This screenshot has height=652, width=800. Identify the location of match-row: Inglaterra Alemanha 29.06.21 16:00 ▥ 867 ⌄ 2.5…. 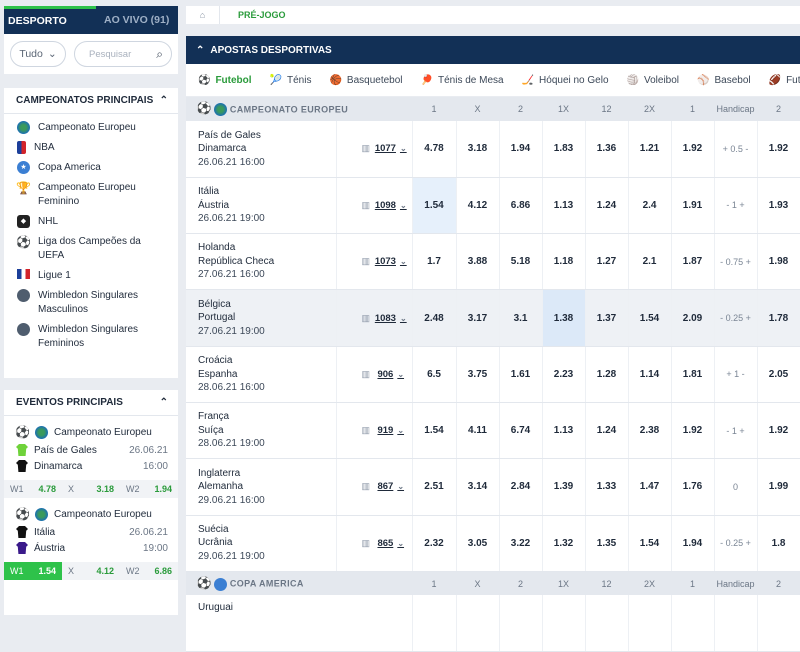
(493, 487).